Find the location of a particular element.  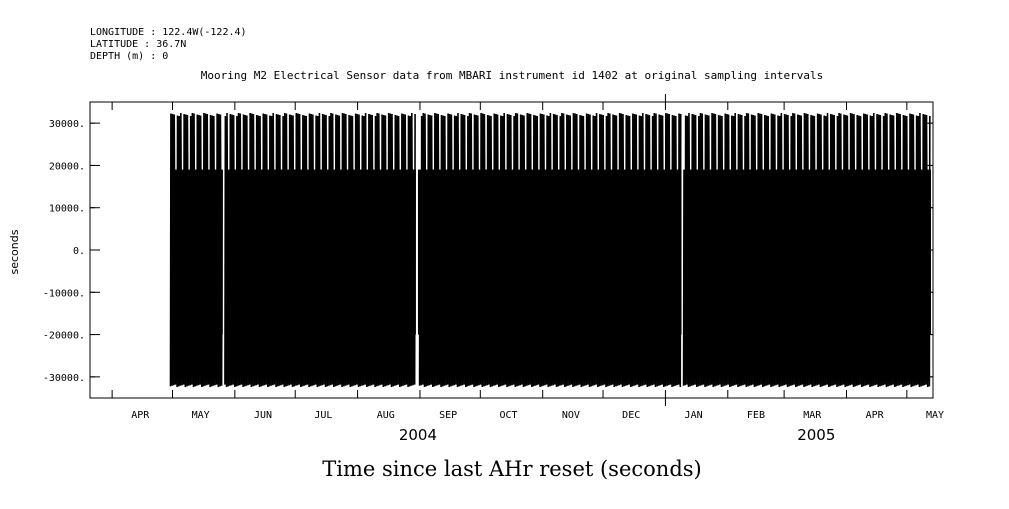

latitude-label: LATITUDE : 36.7N is located at coordinates (138, 44).